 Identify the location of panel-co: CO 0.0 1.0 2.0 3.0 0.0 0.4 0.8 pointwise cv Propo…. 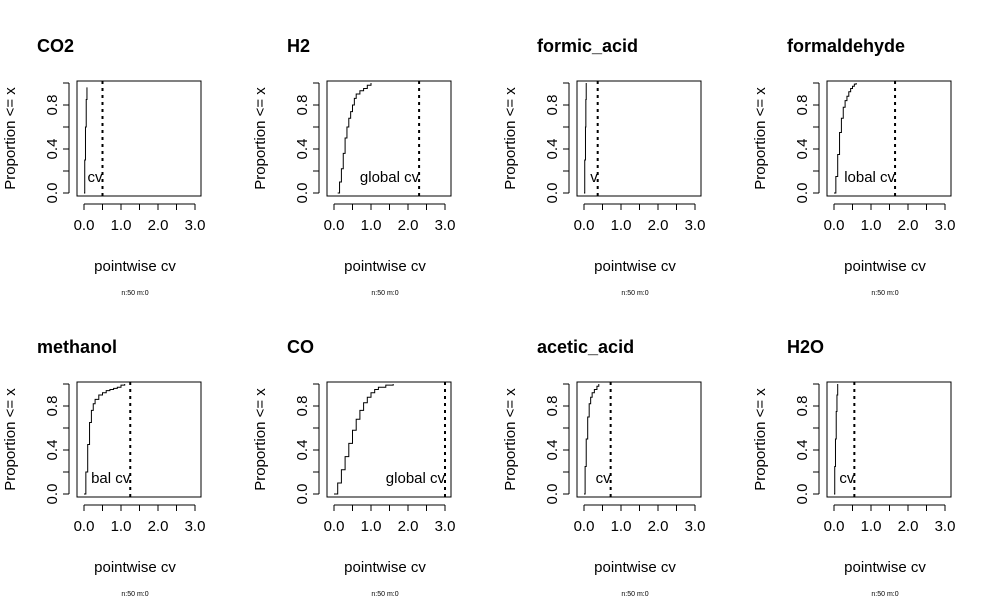
(353, 467).